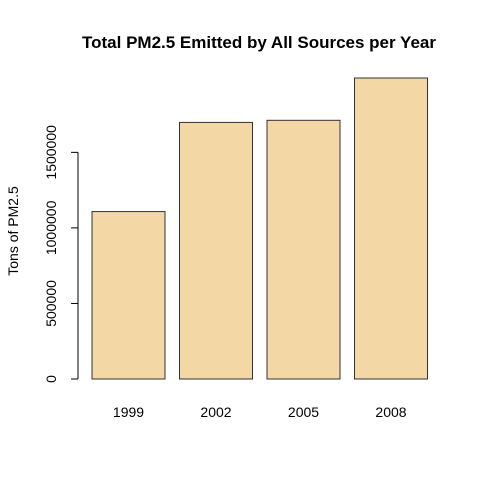  Describe the element at coordinates (51, 379) in the screenshot. I see `y-tick-label: 0` at that location.